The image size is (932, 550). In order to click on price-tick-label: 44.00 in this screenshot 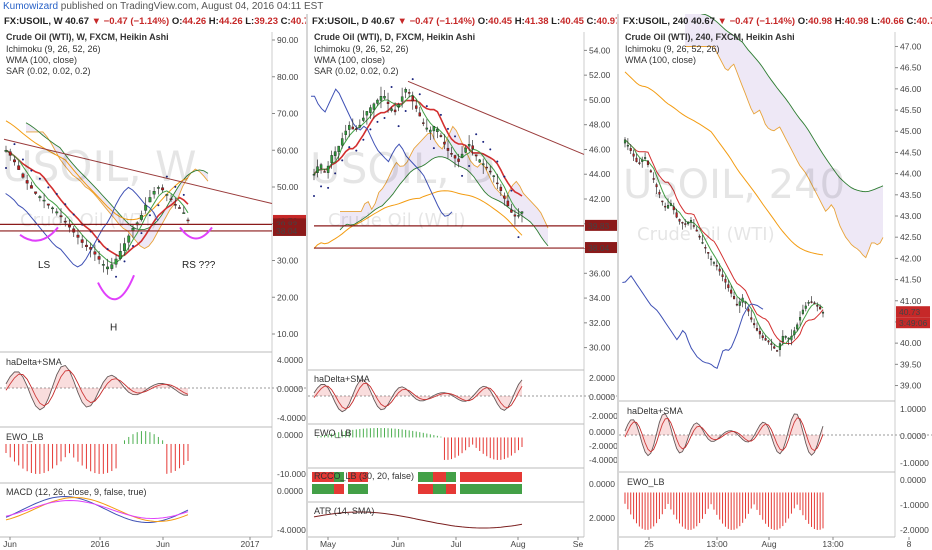, I will do `click(911, 174)`.